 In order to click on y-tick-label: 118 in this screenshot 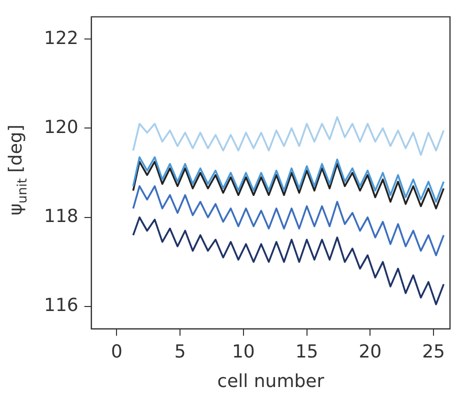, I will do `click(61, 217)`.